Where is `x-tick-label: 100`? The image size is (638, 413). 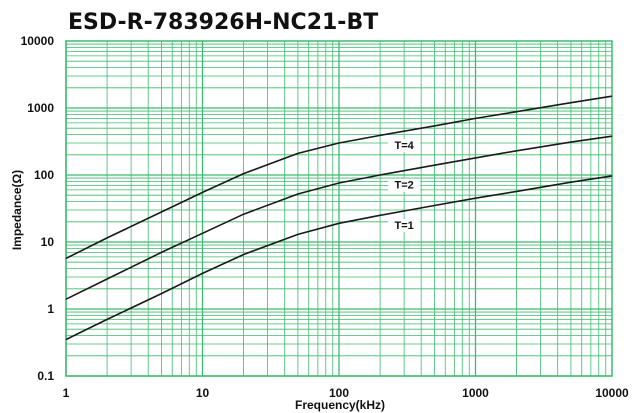 x-tick-label: 100 is located at coordinates (339, 393).